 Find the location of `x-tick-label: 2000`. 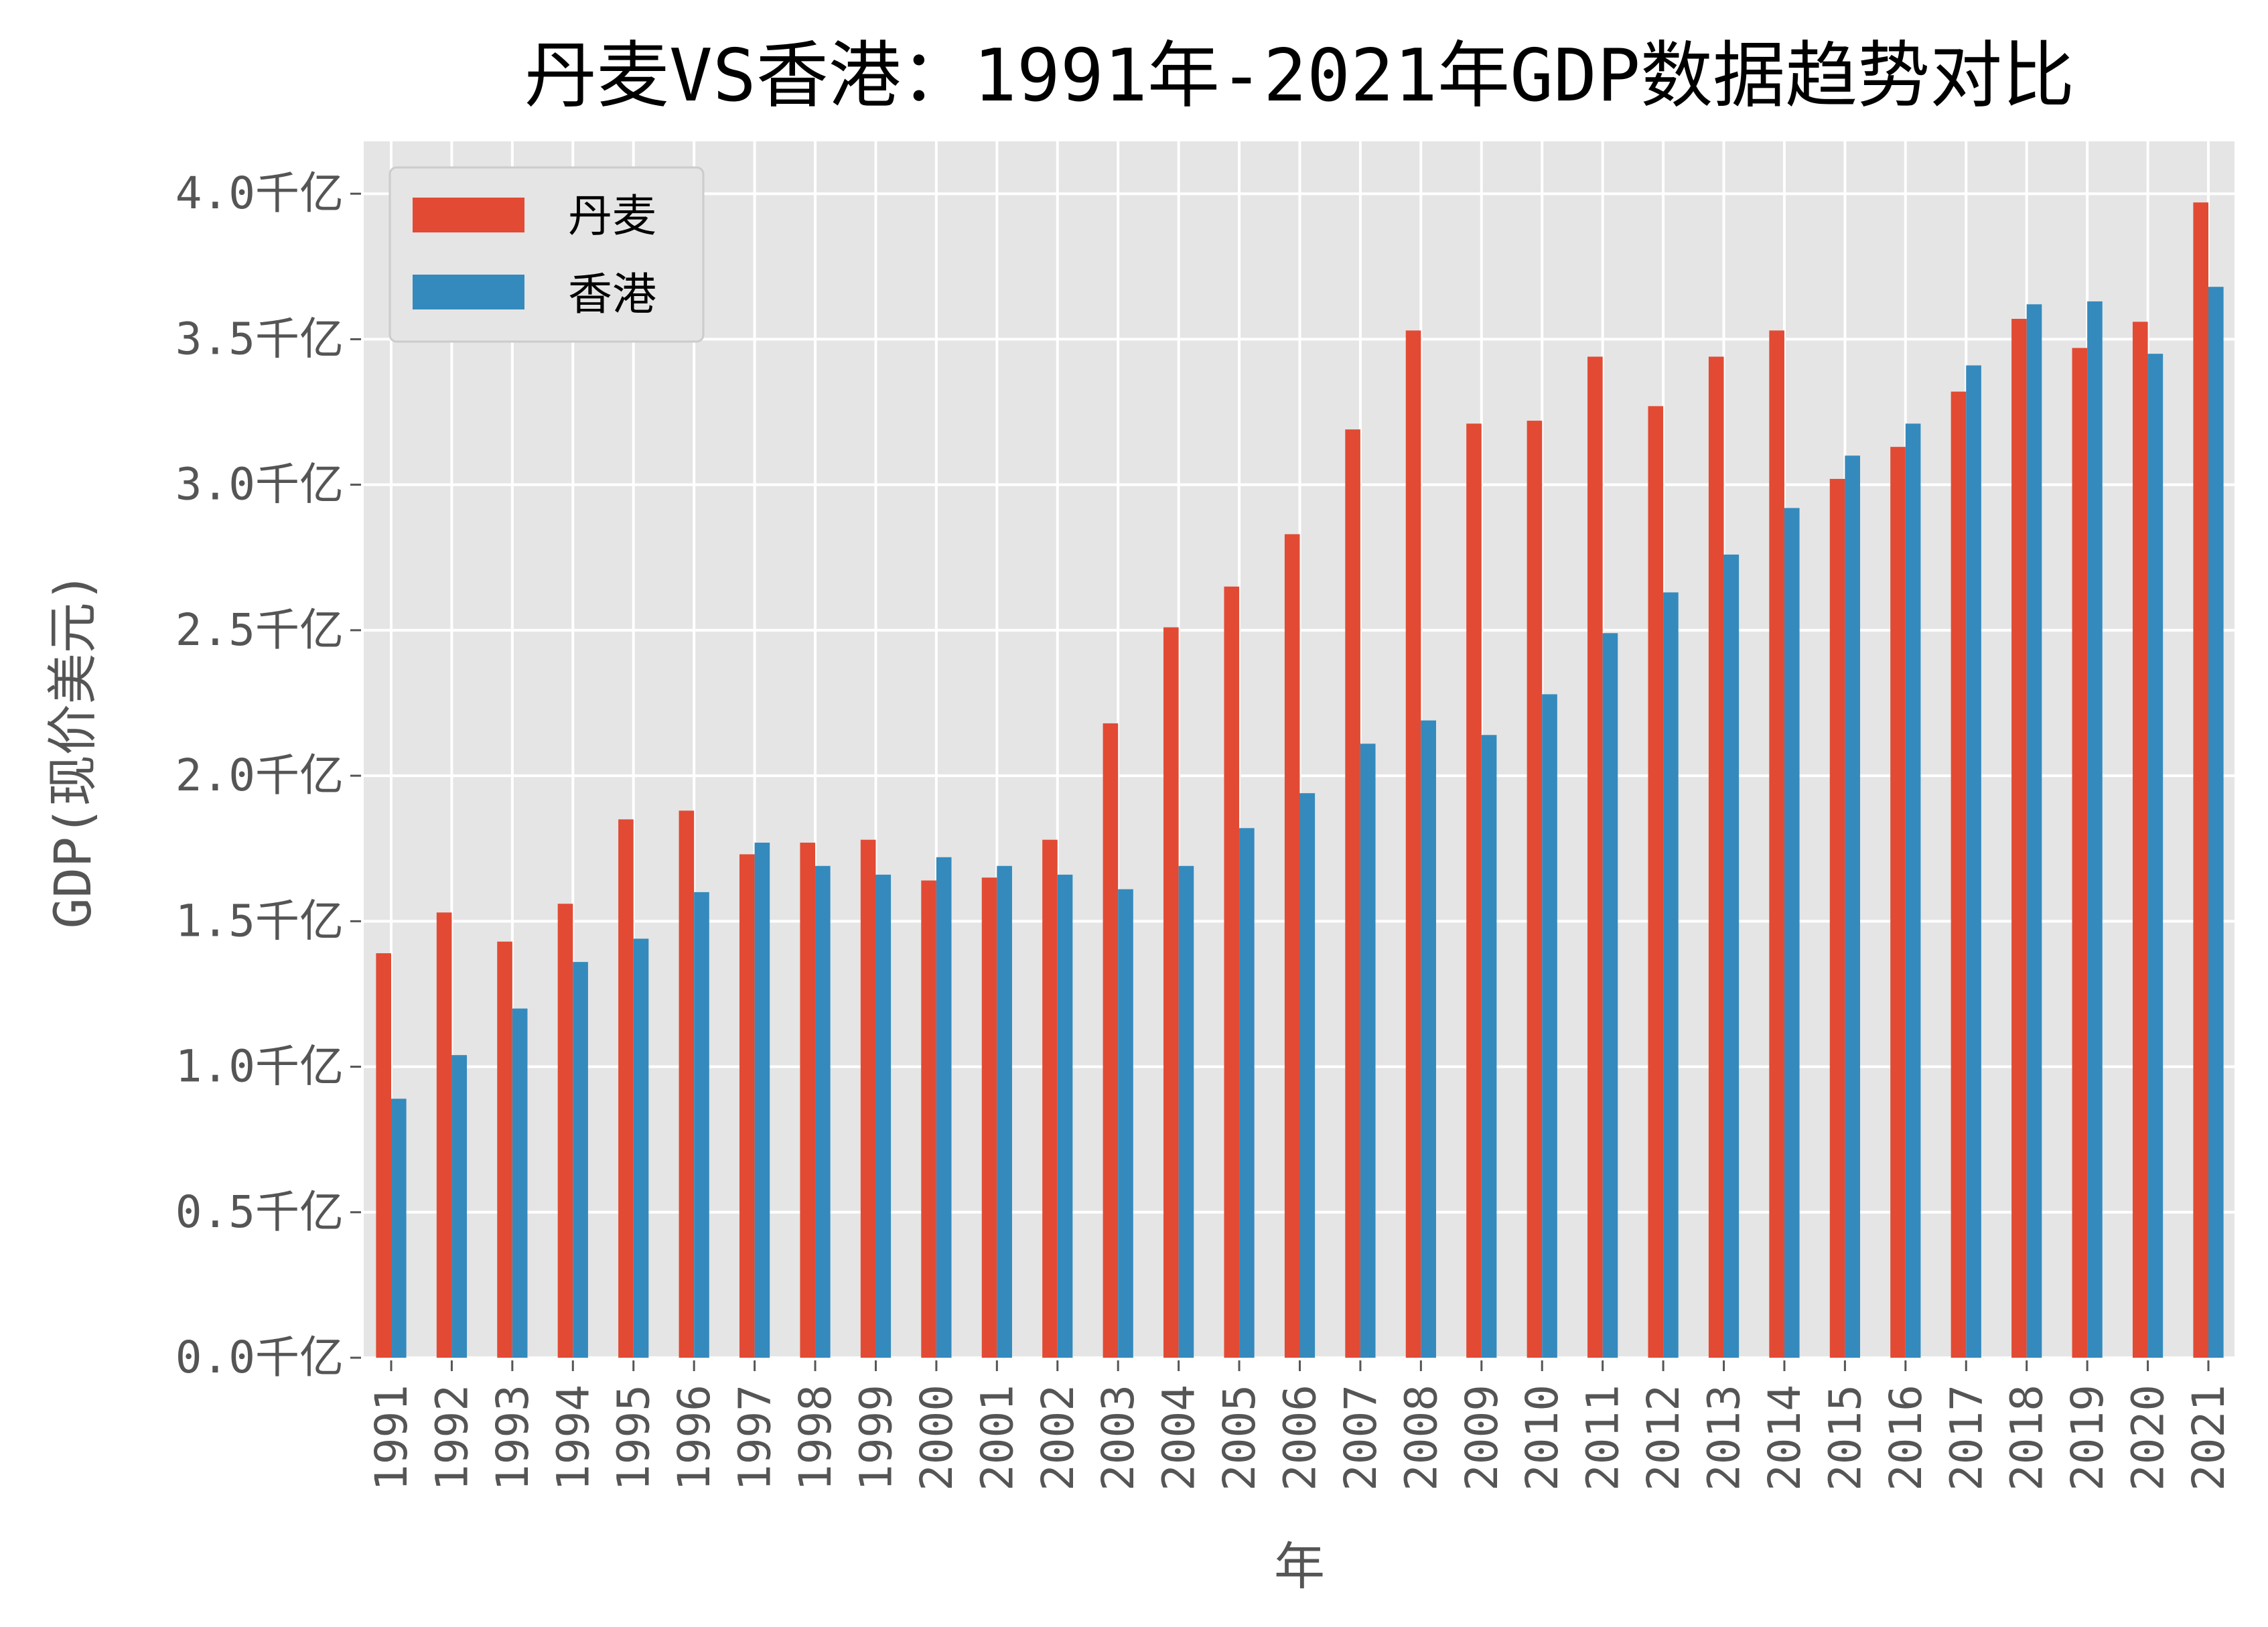

x-tick-label: 2000 is located at coordinates (937, 1438).